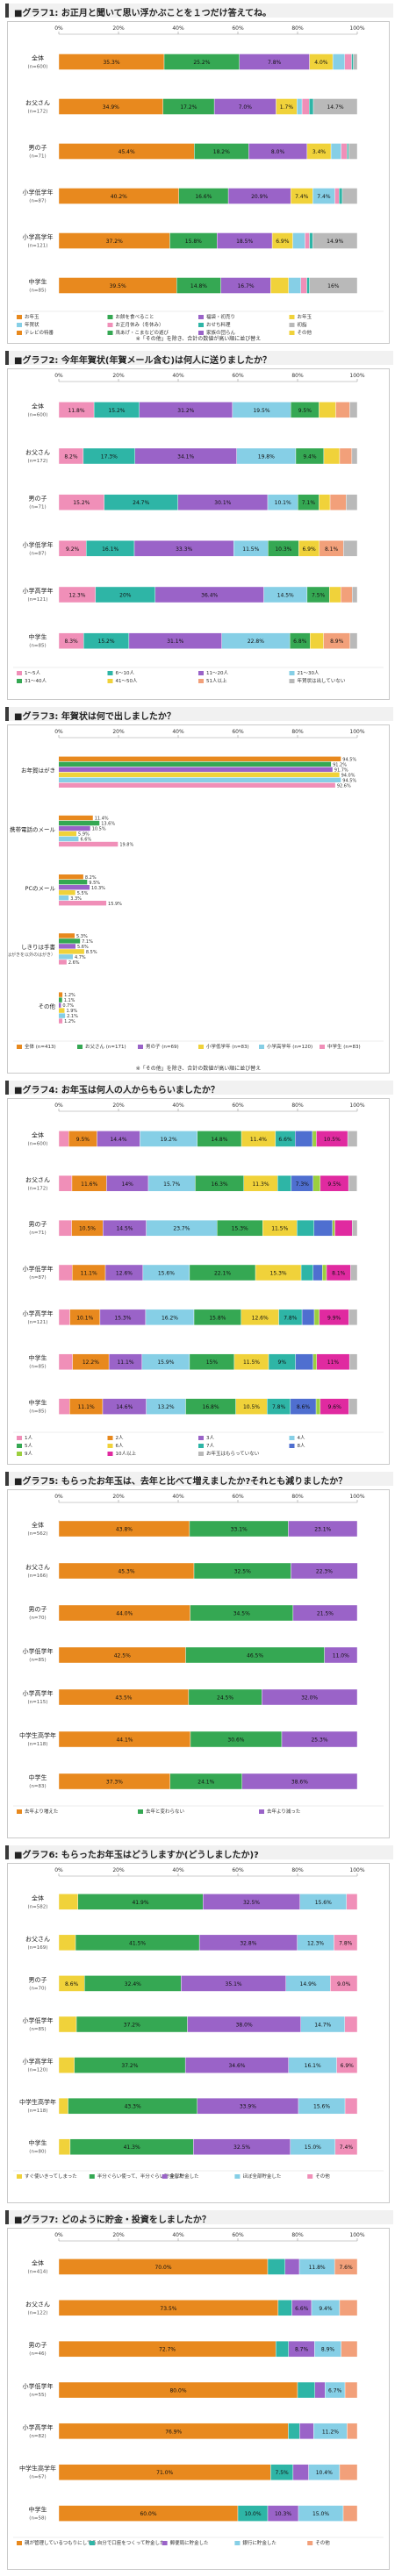 The height and width of the screenshot is (2576, 395). I want to click on data-label: 7.0%, so click(246, 108).